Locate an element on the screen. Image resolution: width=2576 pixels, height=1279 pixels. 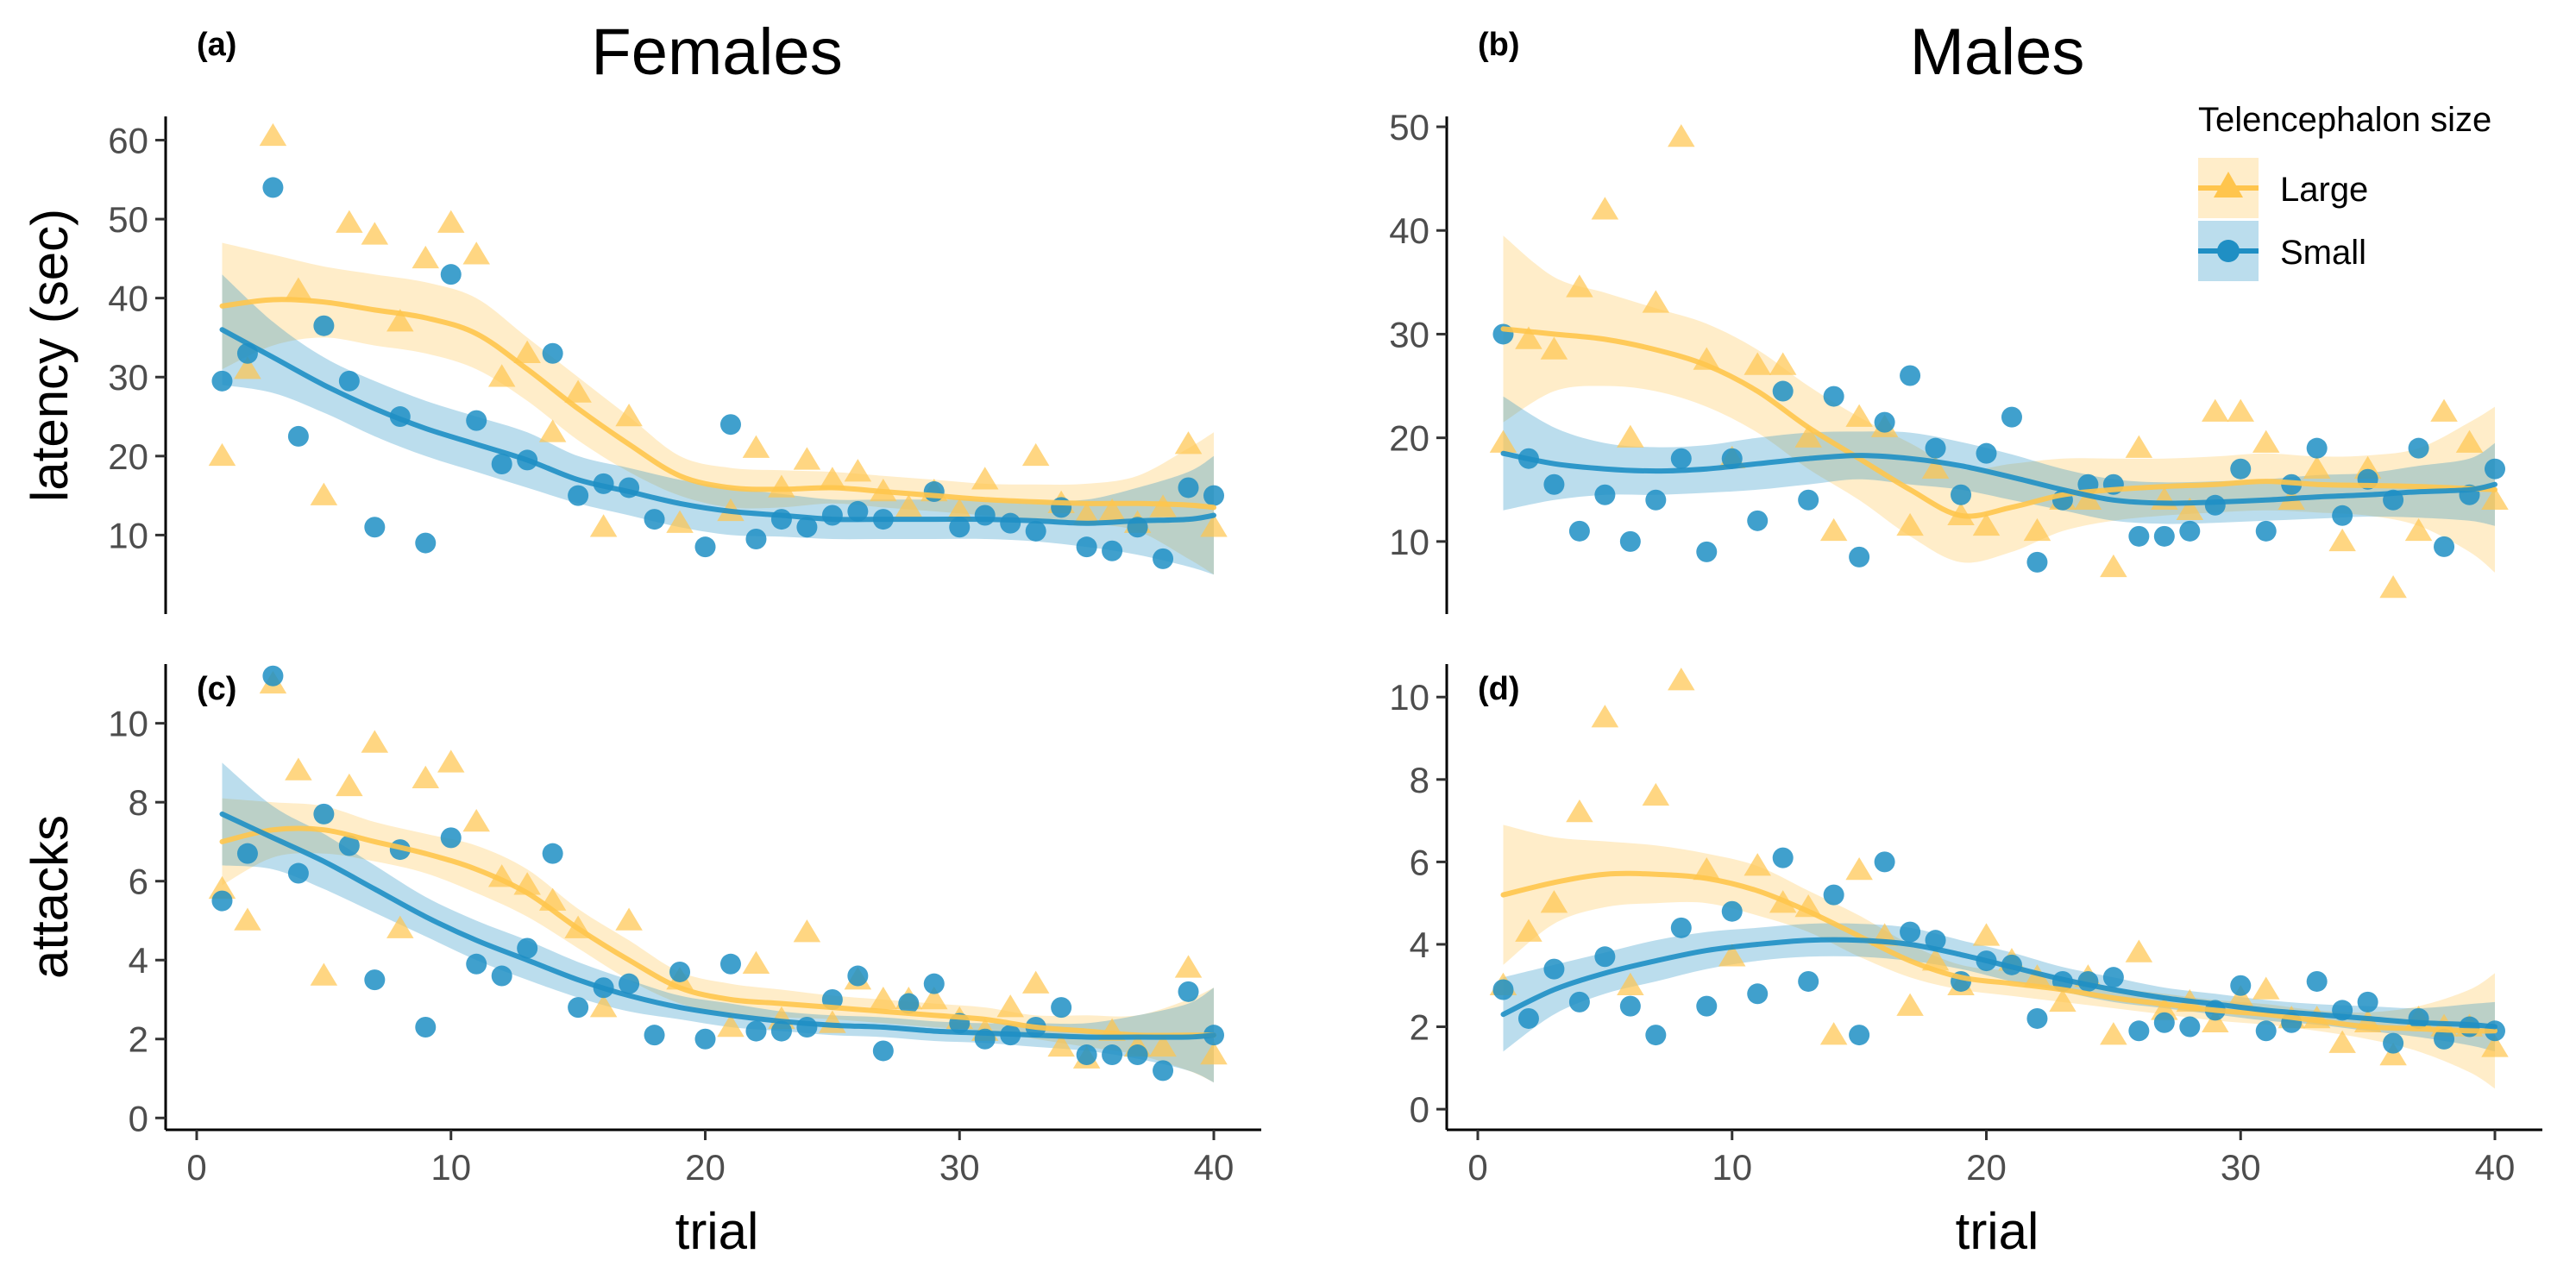
y-tick-label: 40 is located at coordinates (128, 299).